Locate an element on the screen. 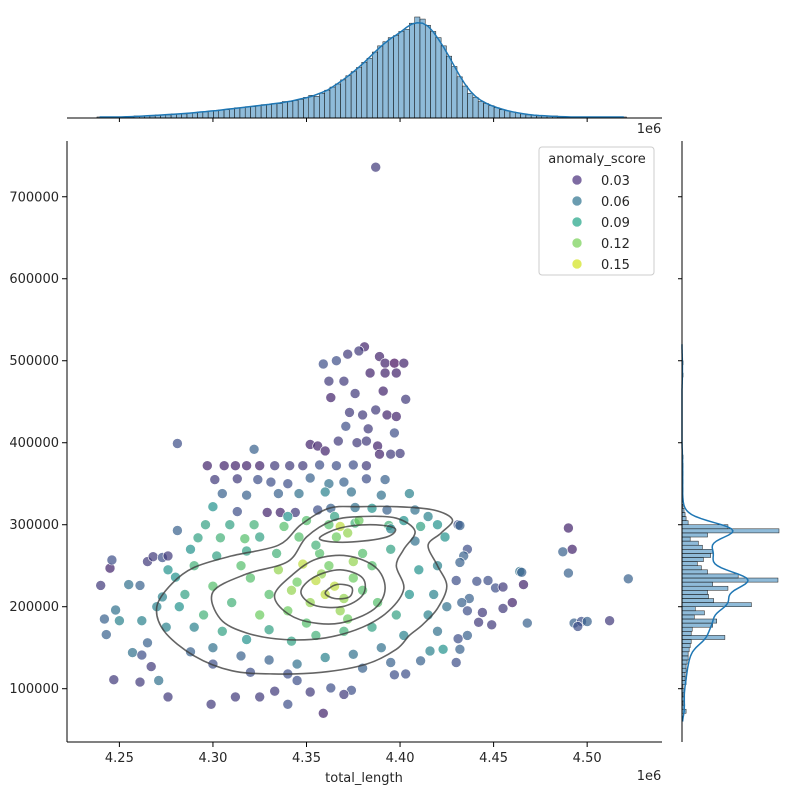 The image size is (800, 800). x-tick-label: 4.50 is located at coordinates (587, 758).